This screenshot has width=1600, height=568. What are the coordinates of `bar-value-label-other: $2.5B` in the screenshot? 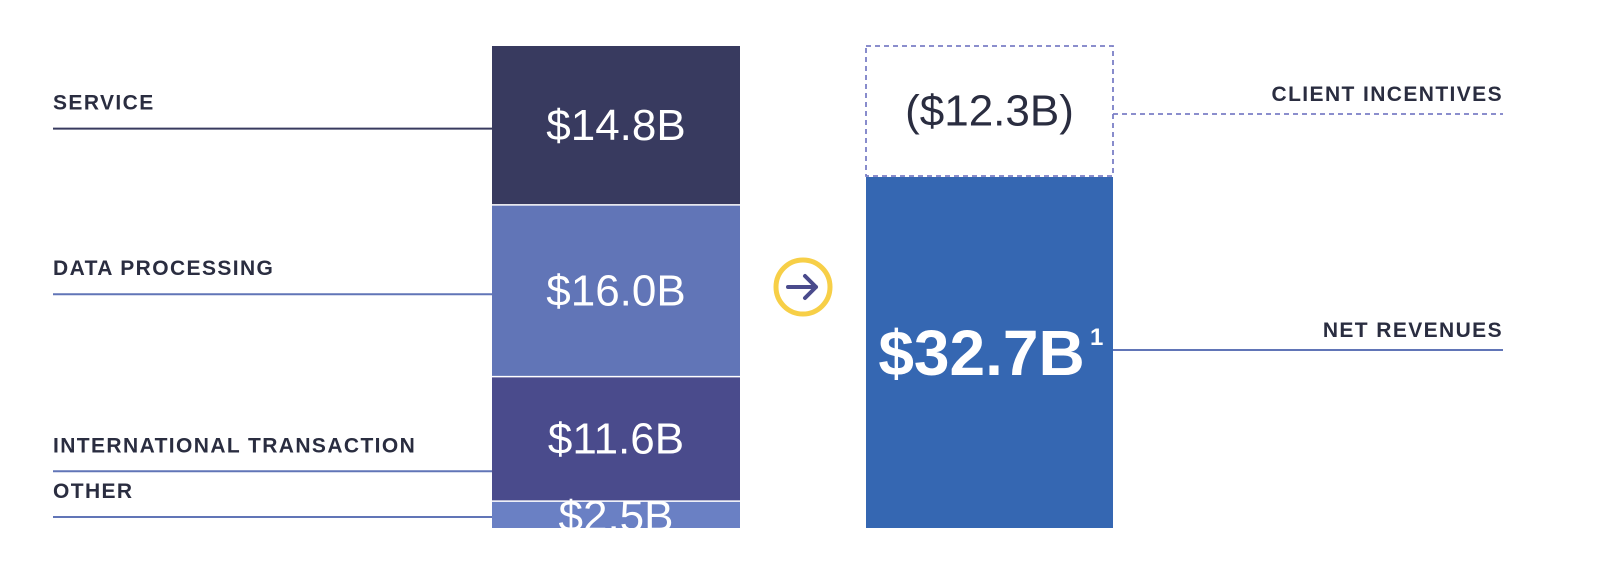 It's located at (616, 516).